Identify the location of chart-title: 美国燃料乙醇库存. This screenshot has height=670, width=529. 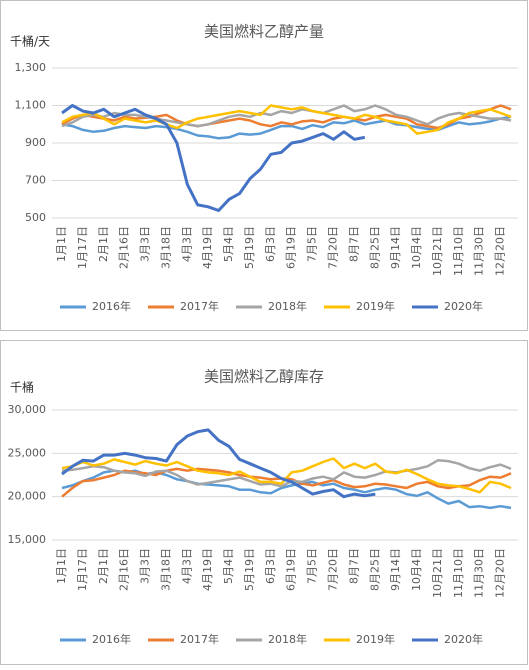
(264, 377).